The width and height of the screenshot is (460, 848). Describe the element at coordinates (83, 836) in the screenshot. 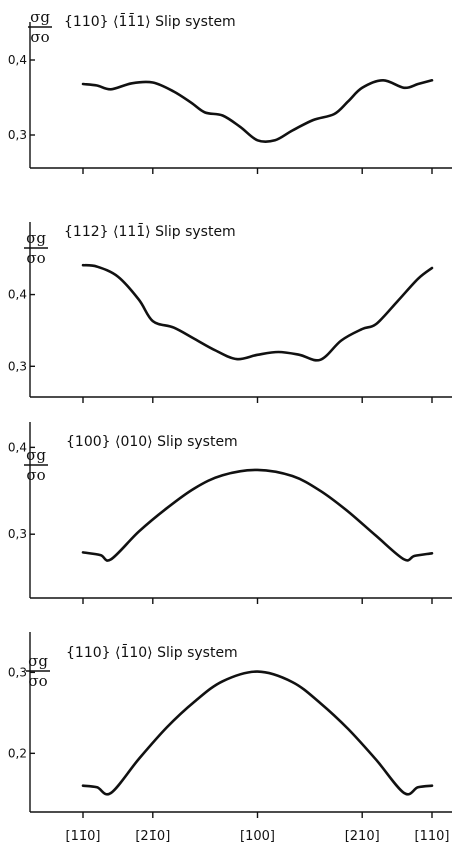

I see `x-category-label-1: [11̄0]` at that location.